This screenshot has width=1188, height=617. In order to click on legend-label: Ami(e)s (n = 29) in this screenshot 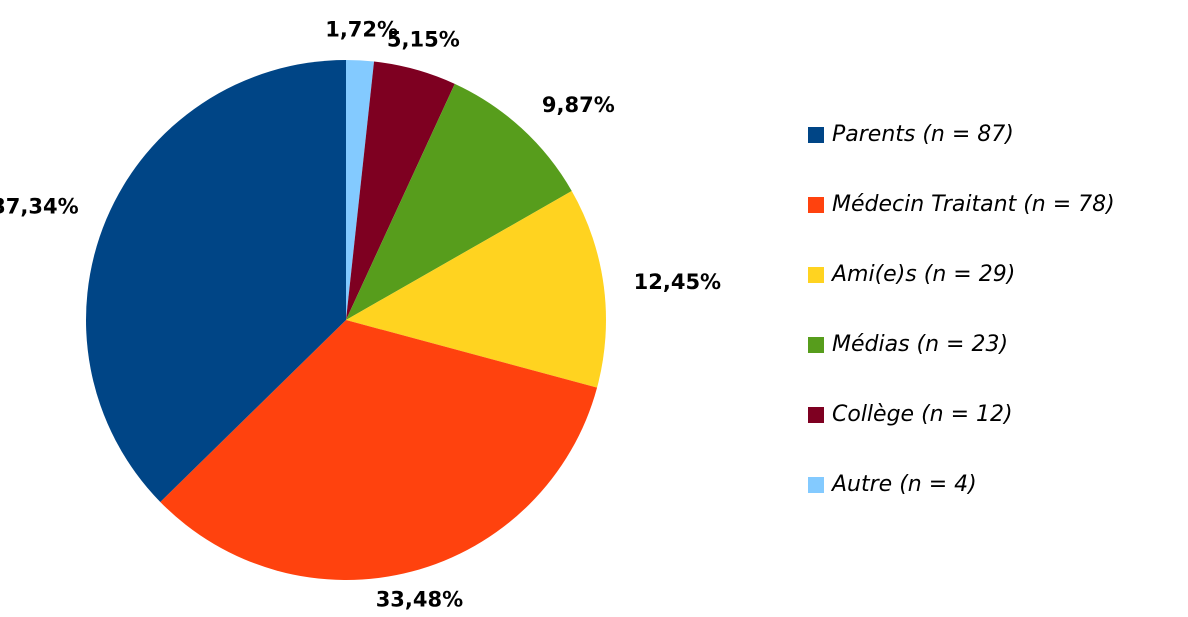, I will do `click(922, 274)`.